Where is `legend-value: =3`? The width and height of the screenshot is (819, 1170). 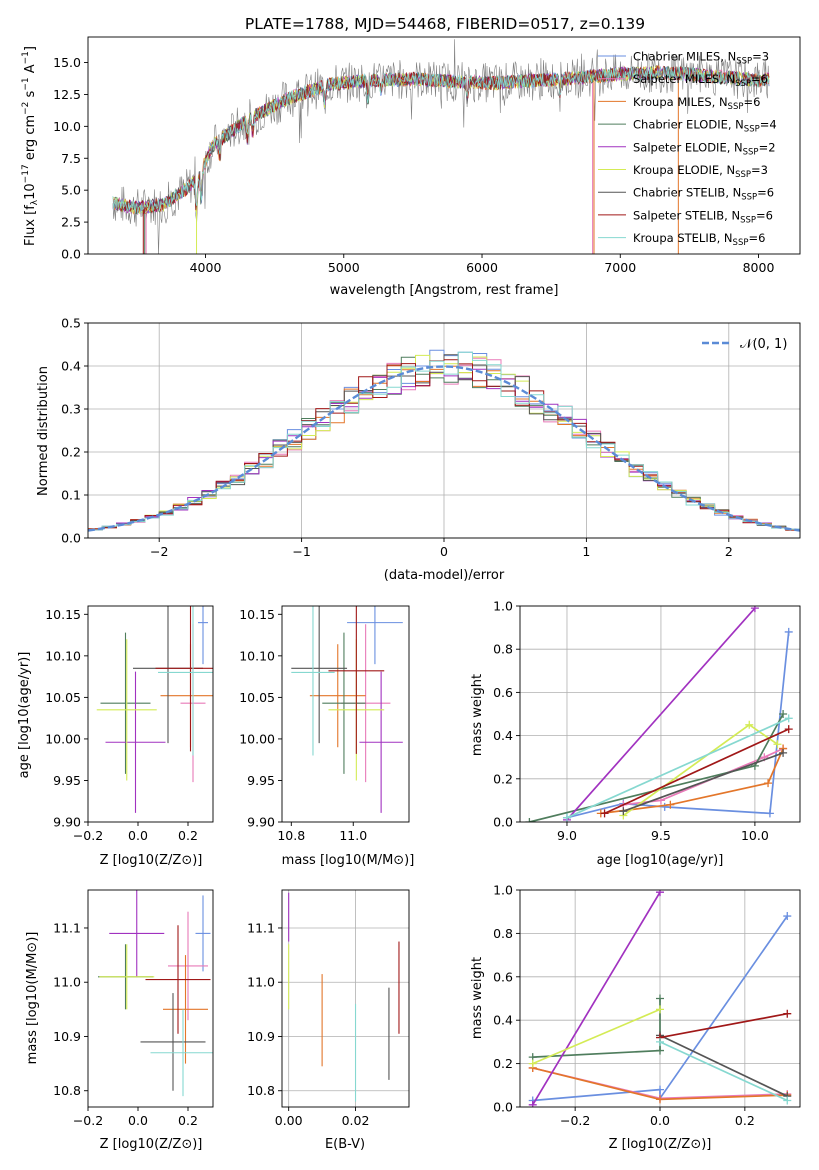 legend-value: =3 is located at coordinates (760, 57).